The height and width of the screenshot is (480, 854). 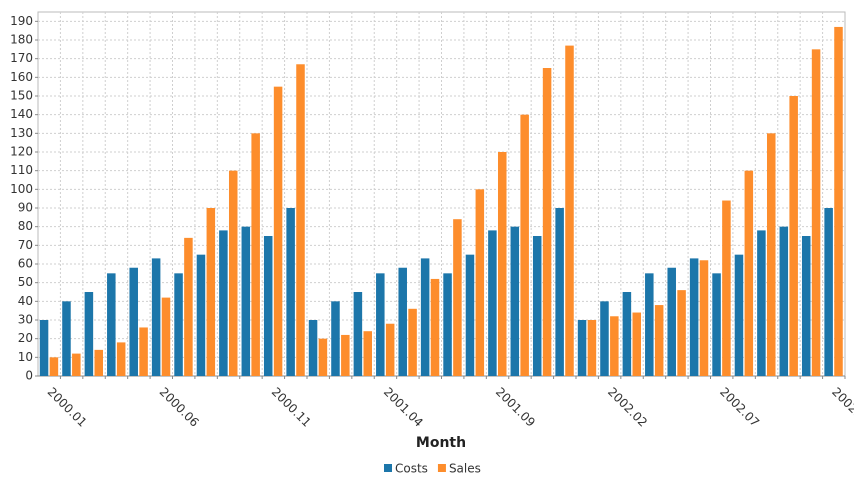 I want to click on x-tick-label: 2001.09, so click(x=515, y=407).